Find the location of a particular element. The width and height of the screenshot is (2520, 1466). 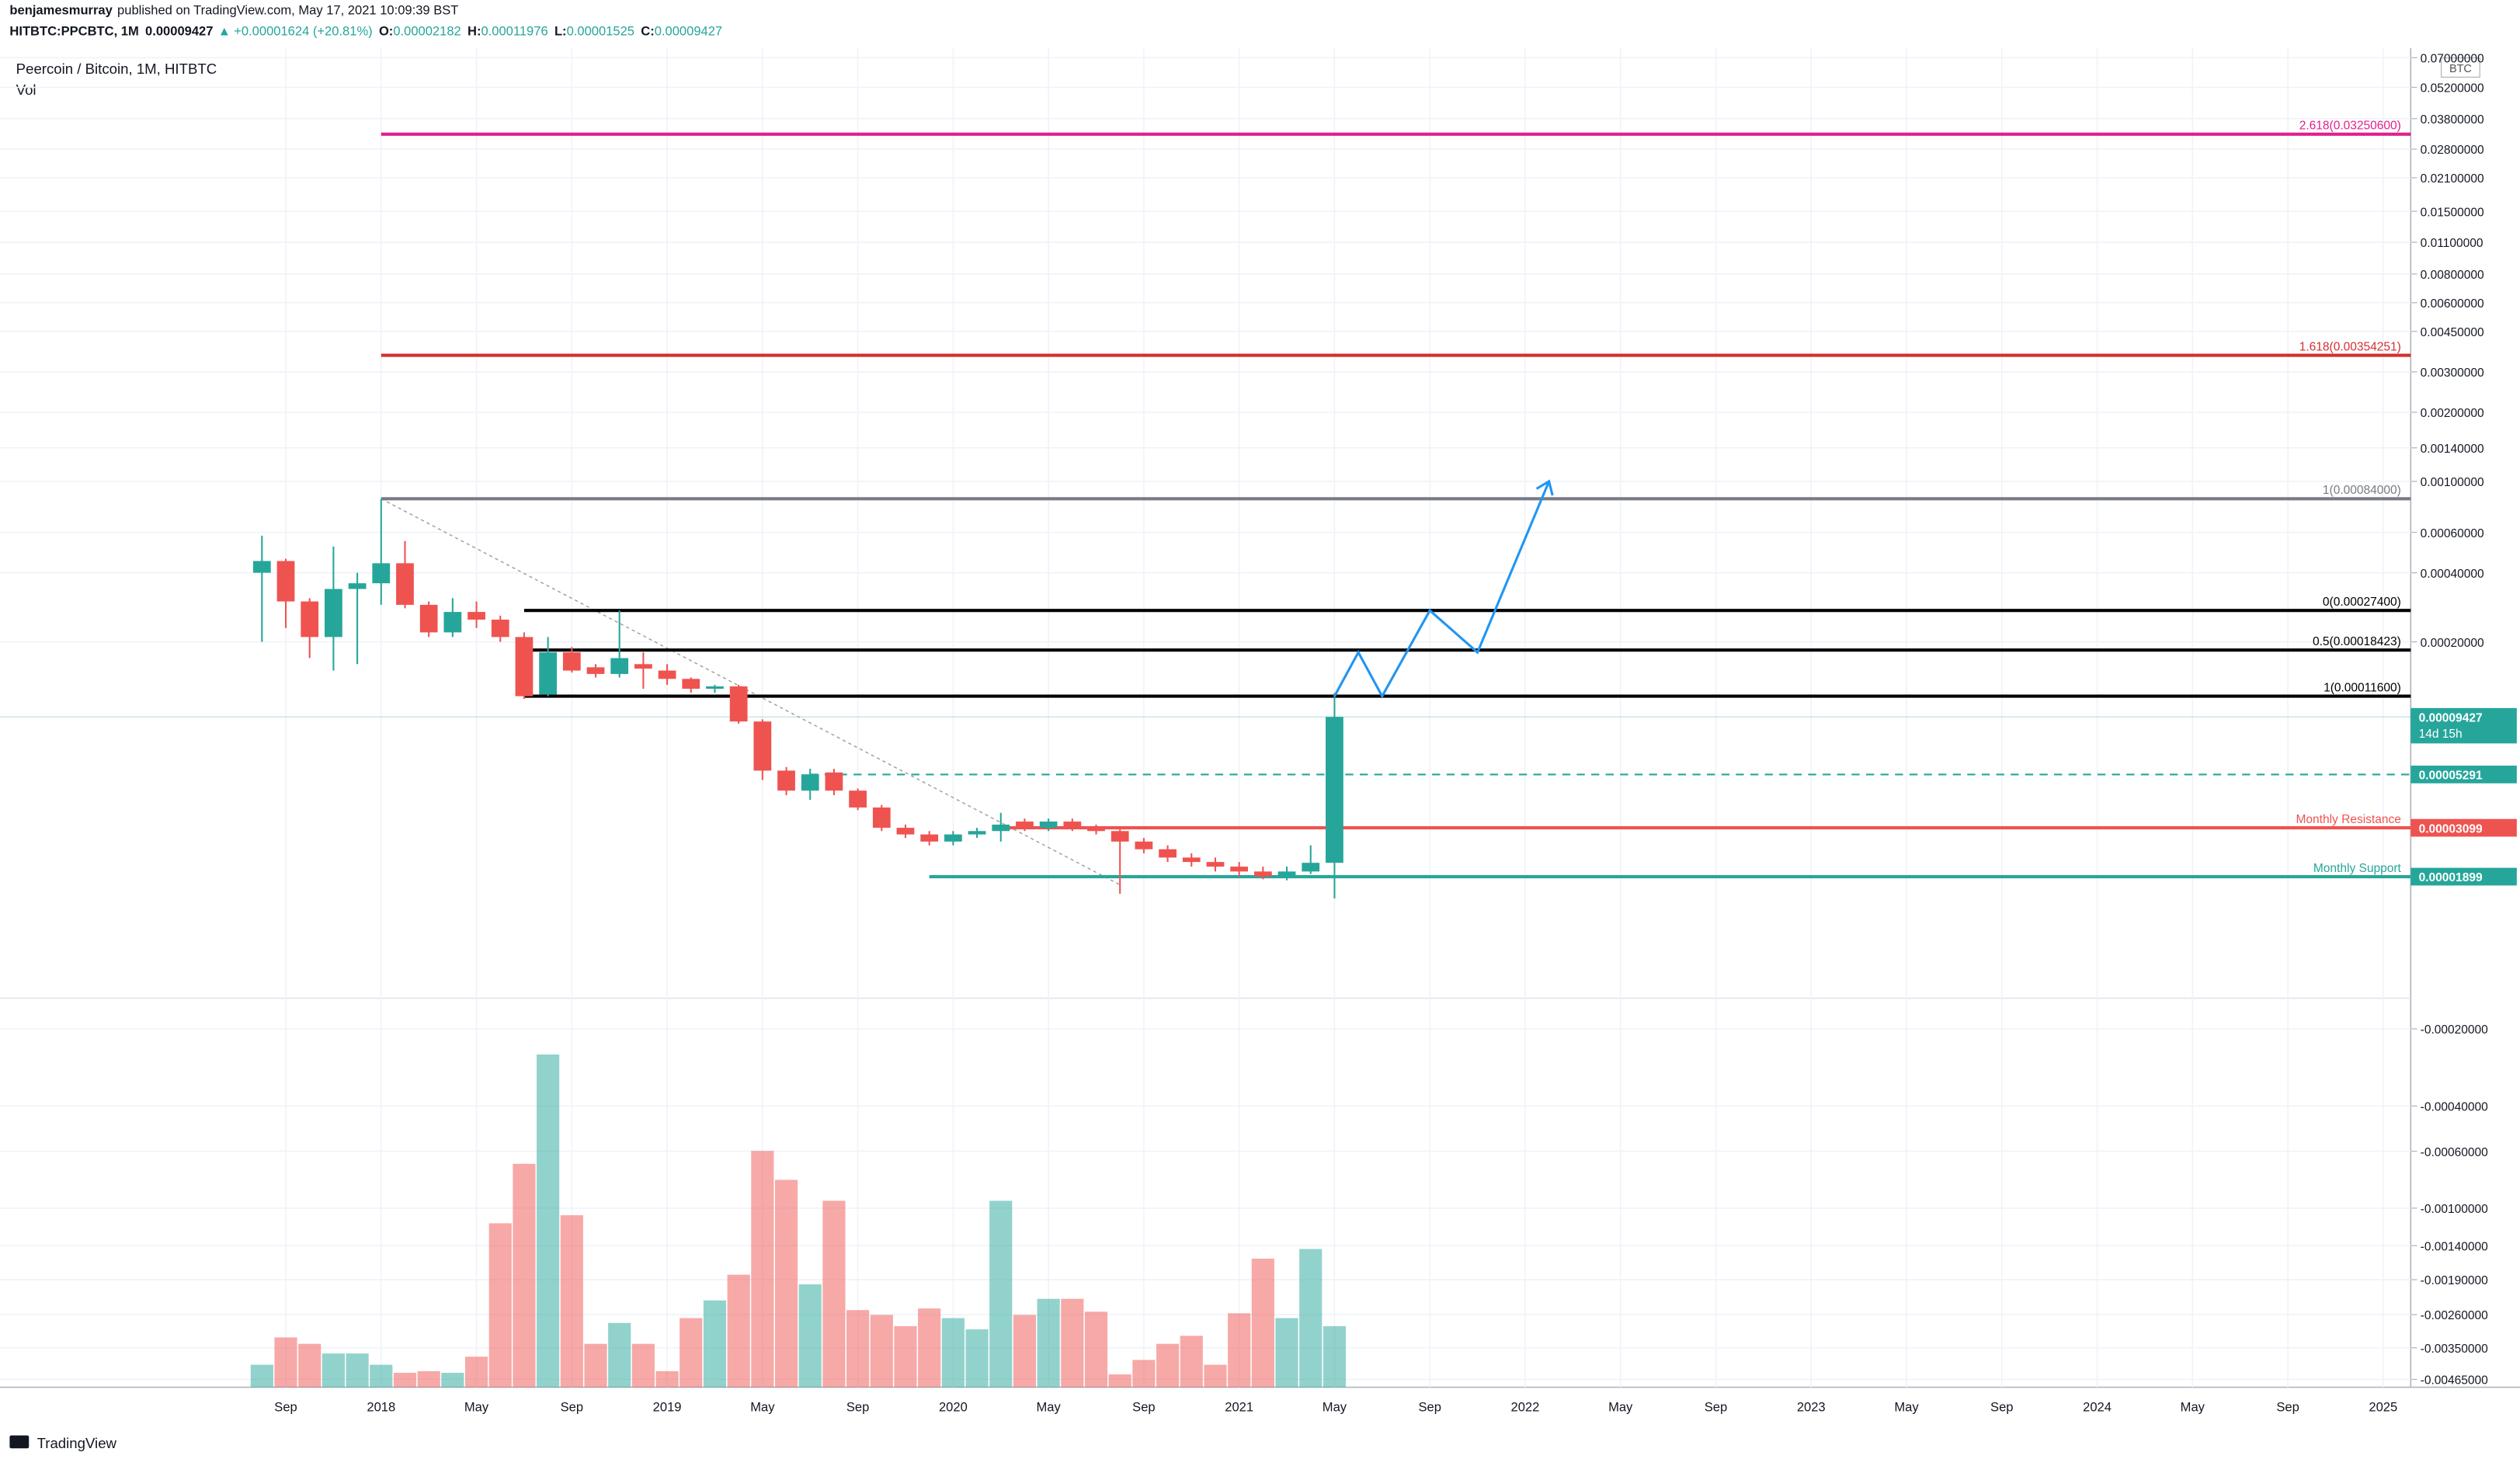

last-price: 0.00009427 is located at coordinates (179, 31).